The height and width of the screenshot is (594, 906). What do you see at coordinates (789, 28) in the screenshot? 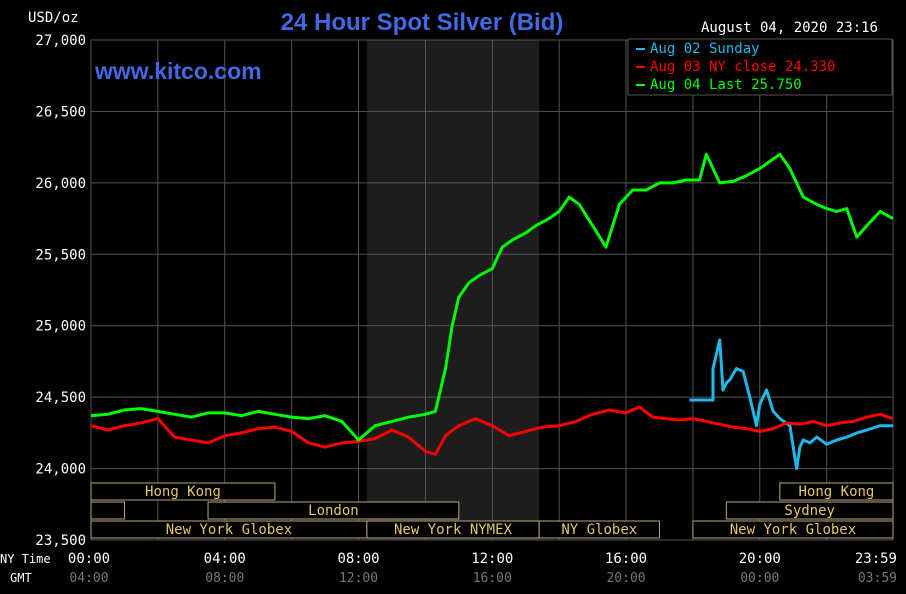
I see `date-label: August 04, 2020 23:16` at bounding box center [789, 28].